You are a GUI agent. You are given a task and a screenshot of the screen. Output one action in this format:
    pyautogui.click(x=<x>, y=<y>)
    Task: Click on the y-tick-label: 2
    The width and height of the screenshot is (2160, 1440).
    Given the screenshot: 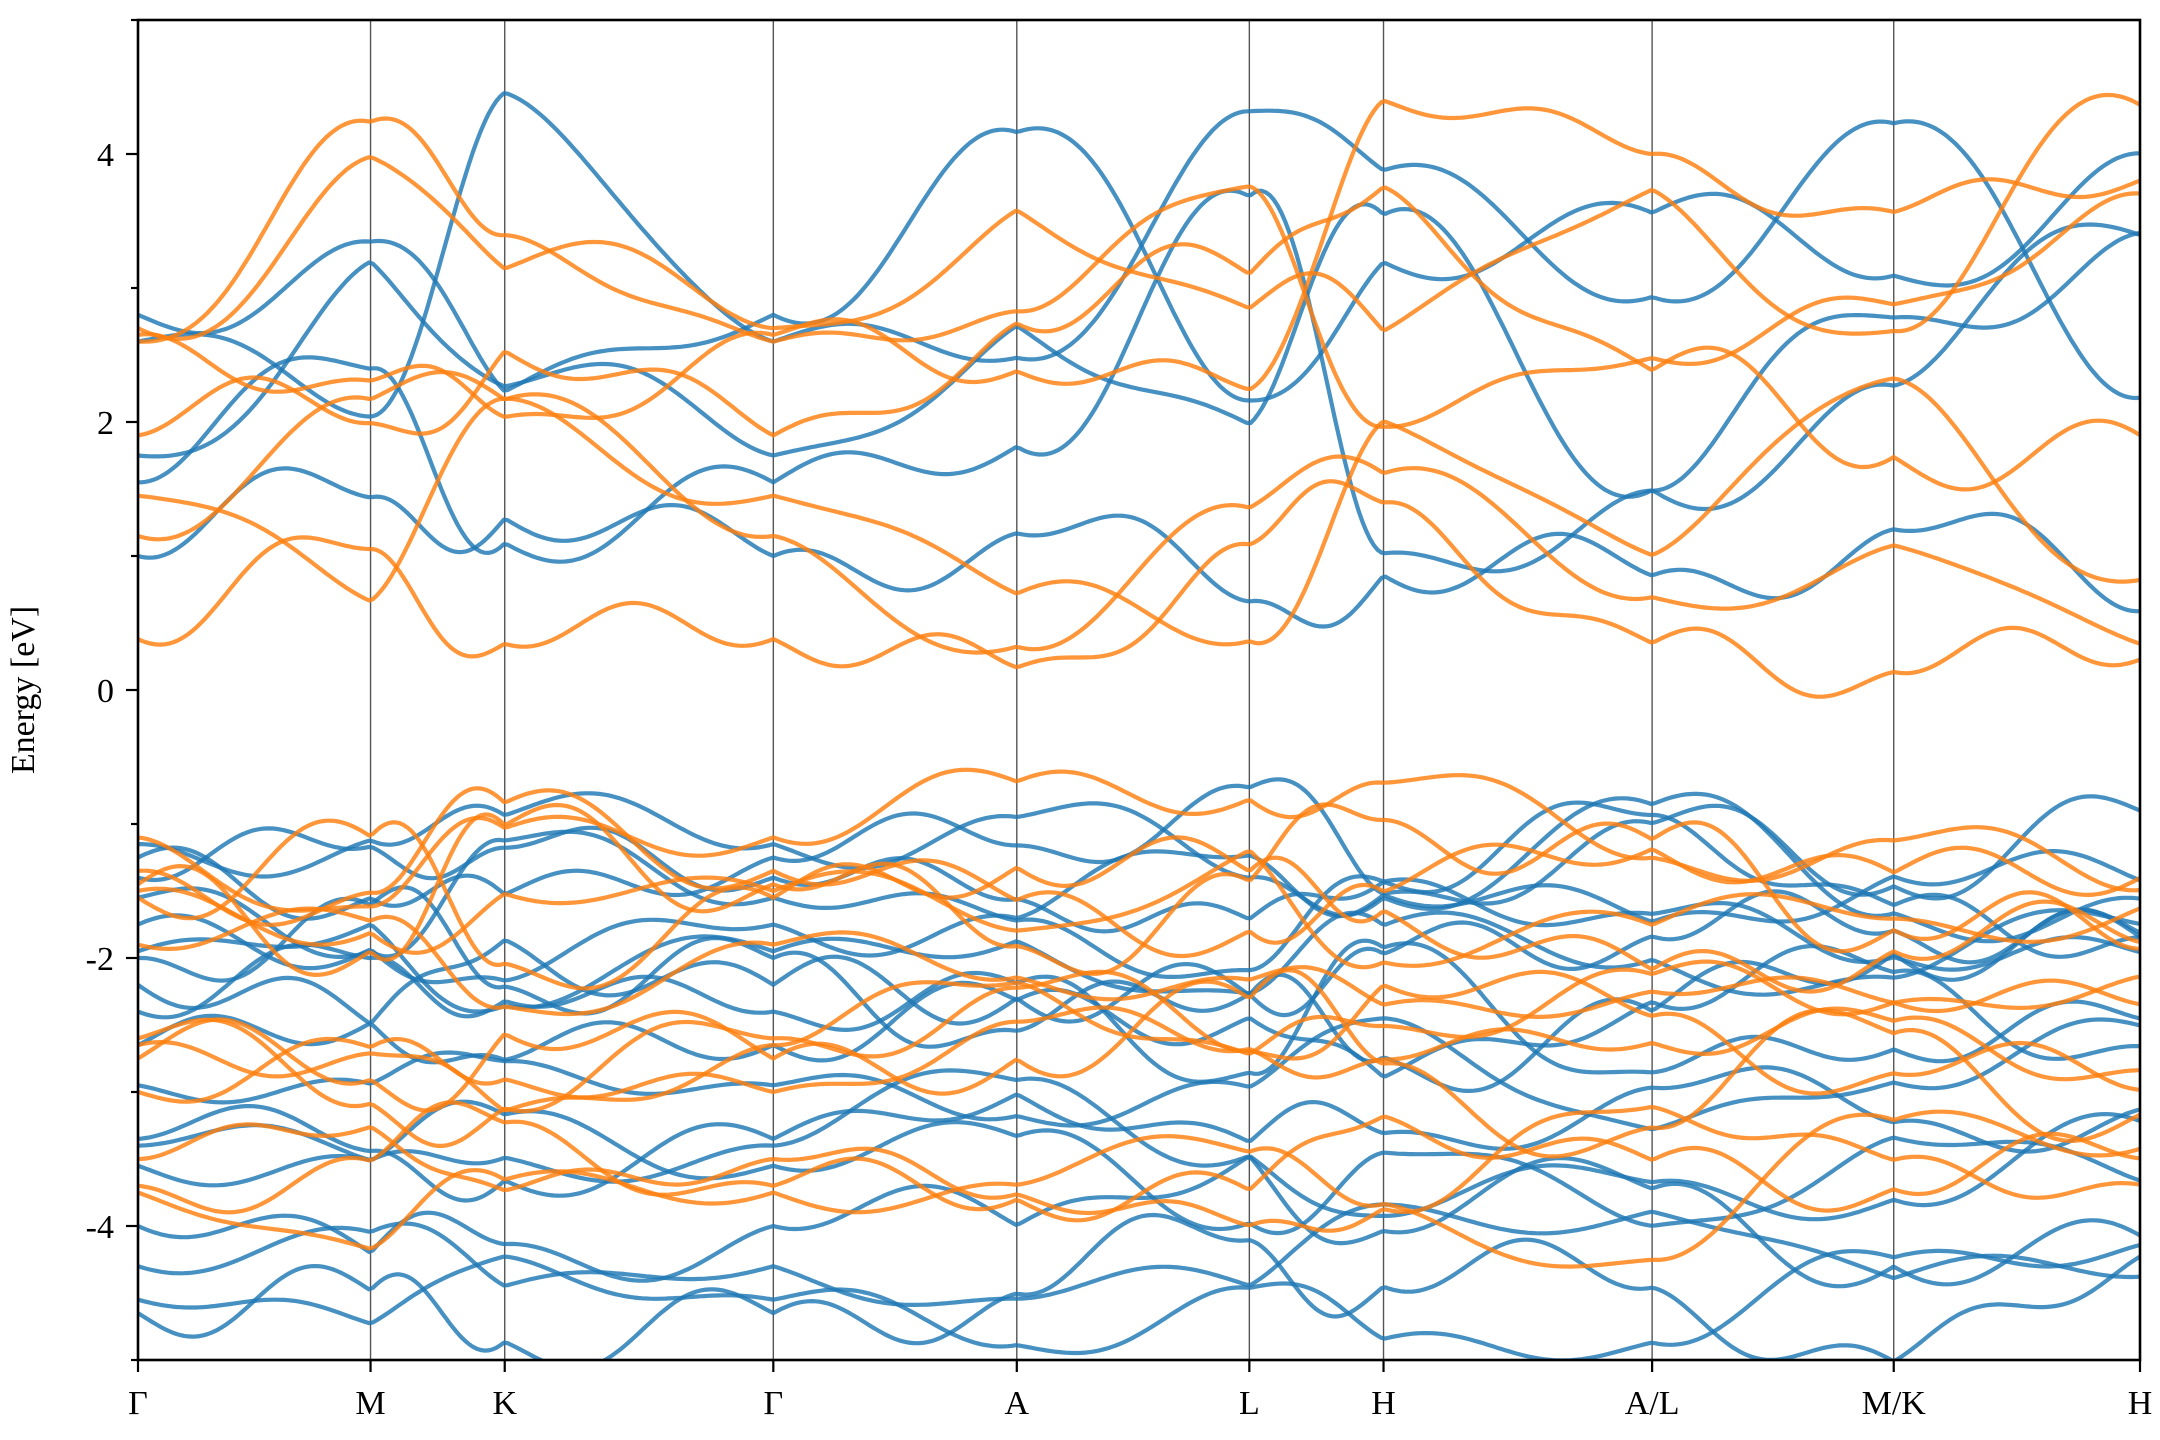 What is the action you would take?
    pyautogui.click(x=105, y=423)
    